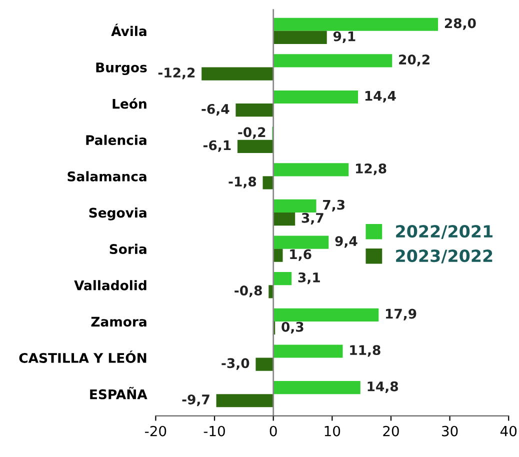  I want to click on y-tick-label: Valladolid, so click(110, 285).